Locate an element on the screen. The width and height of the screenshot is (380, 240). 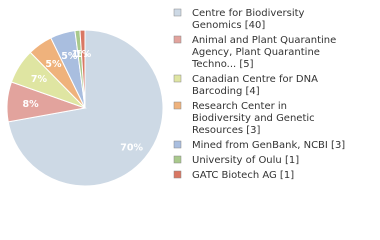
legend-label: Mined from GenBank, NCBI [3] is located at coordinates (268, 145).